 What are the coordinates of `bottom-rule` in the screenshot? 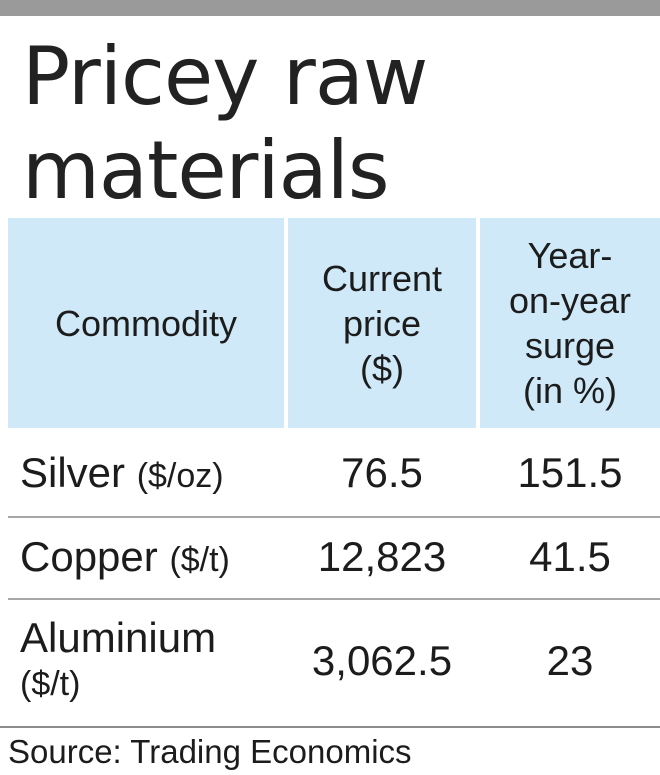 It's located at (330, 727).